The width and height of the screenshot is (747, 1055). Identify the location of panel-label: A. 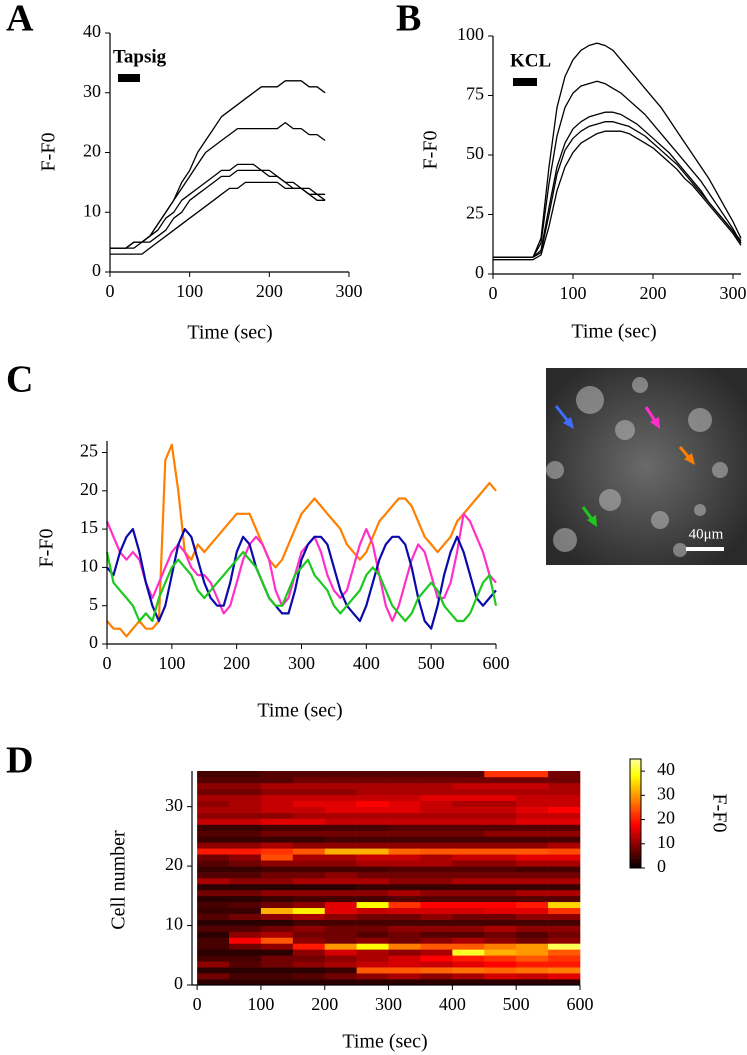
(20, 20).